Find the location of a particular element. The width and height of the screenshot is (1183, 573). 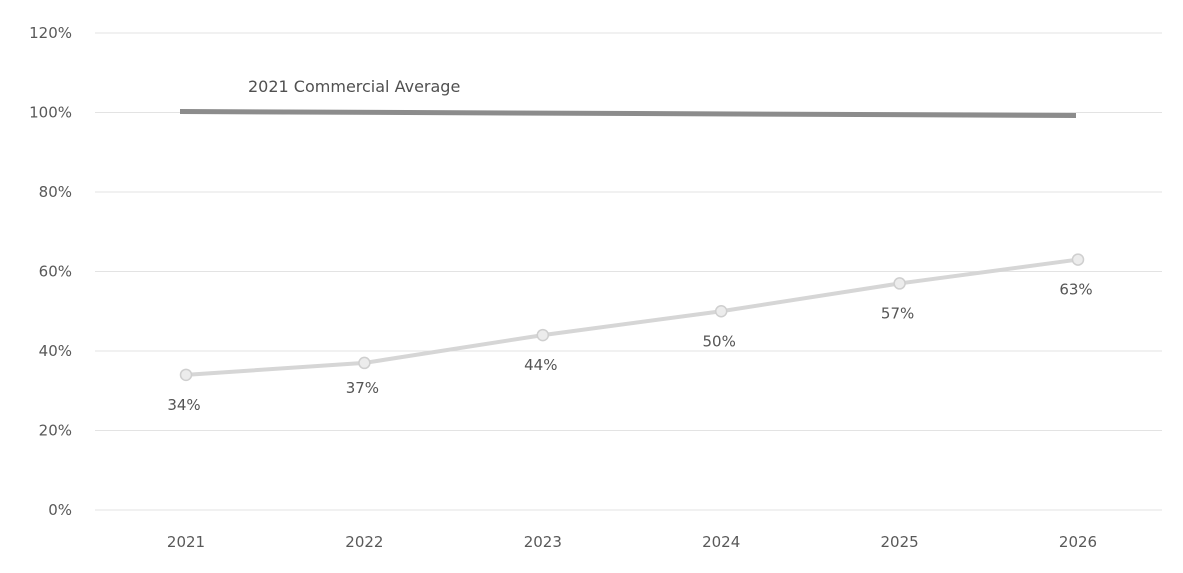

x-tick-label: 2026 is located at coordinates (1078, 542).